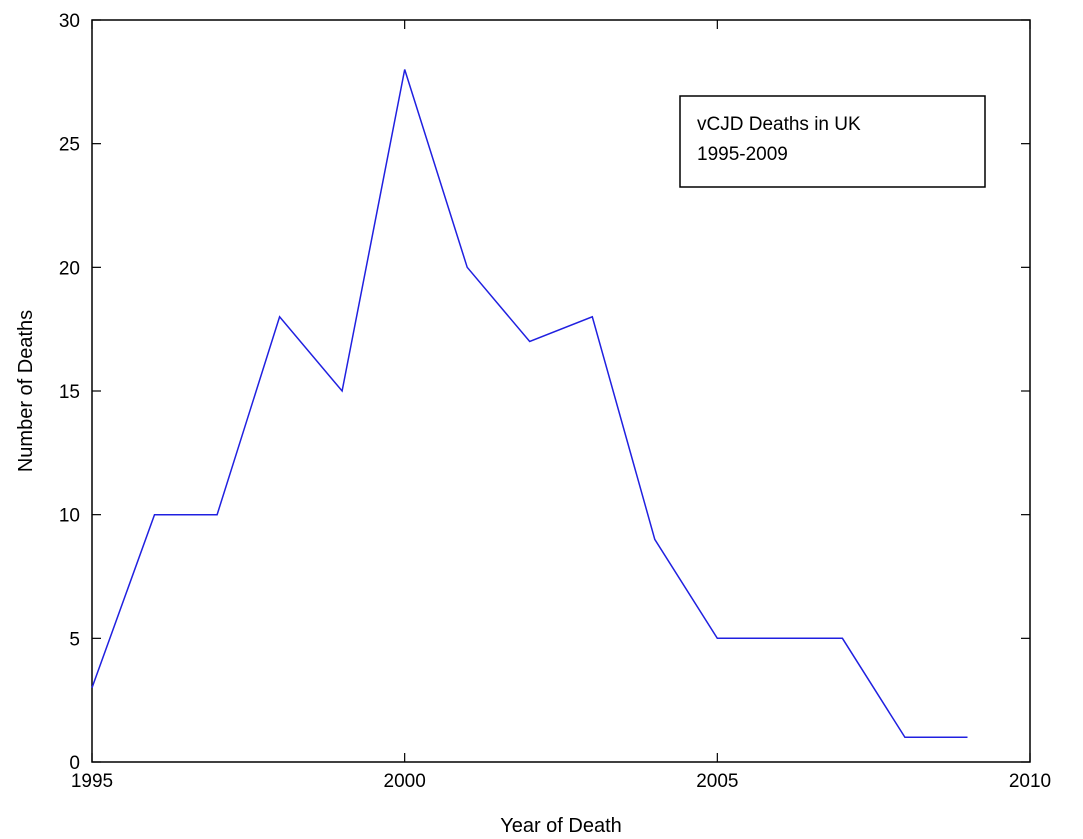 This screenshot has height=839, width=1083. What do you see at coordinates (74, 763) in the screenshot?
I see `y-tick-label: 0` at bounding box center [74, 763].